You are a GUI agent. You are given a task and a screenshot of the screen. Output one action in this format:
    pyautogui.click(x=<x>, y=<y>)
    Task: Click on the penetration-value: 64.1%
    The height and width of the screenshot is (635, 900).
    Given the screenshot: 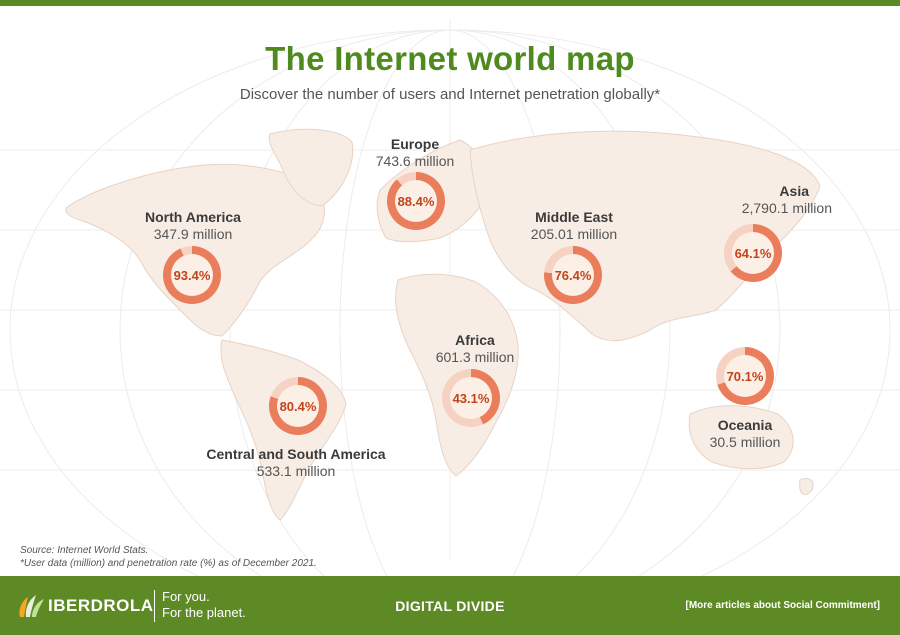 What is the action you would take?
    pyautogui.click(x=753, y=253)
    